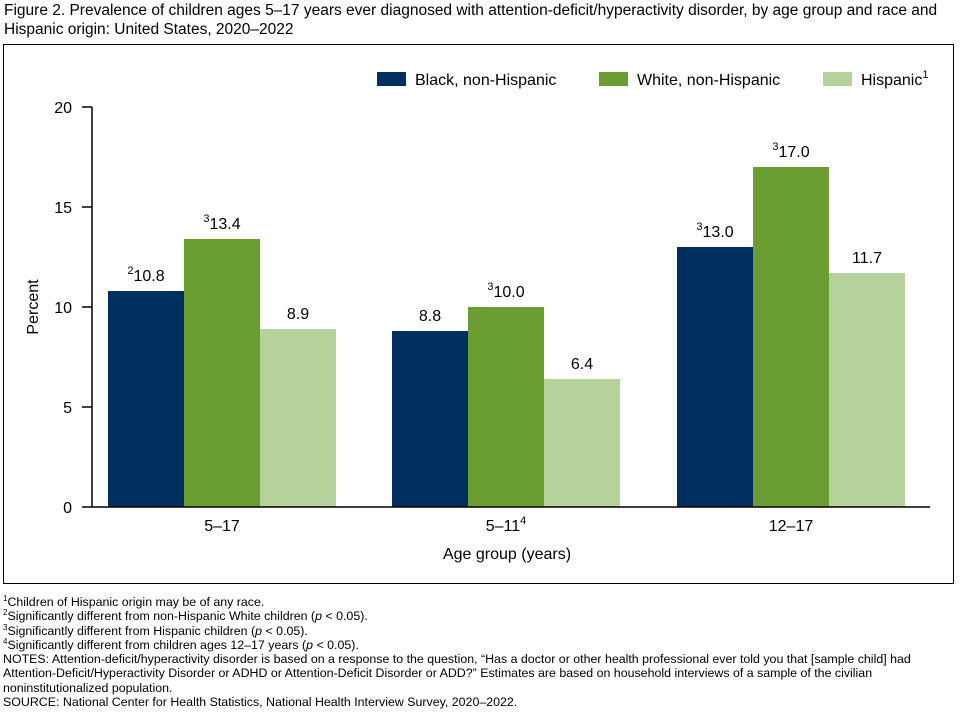 This screenshot has height=720, width=960. What do you see at coordinates (67, 408) in the screenshot?
I see `y-tick-label: 5` at bounding box center [67, 408].